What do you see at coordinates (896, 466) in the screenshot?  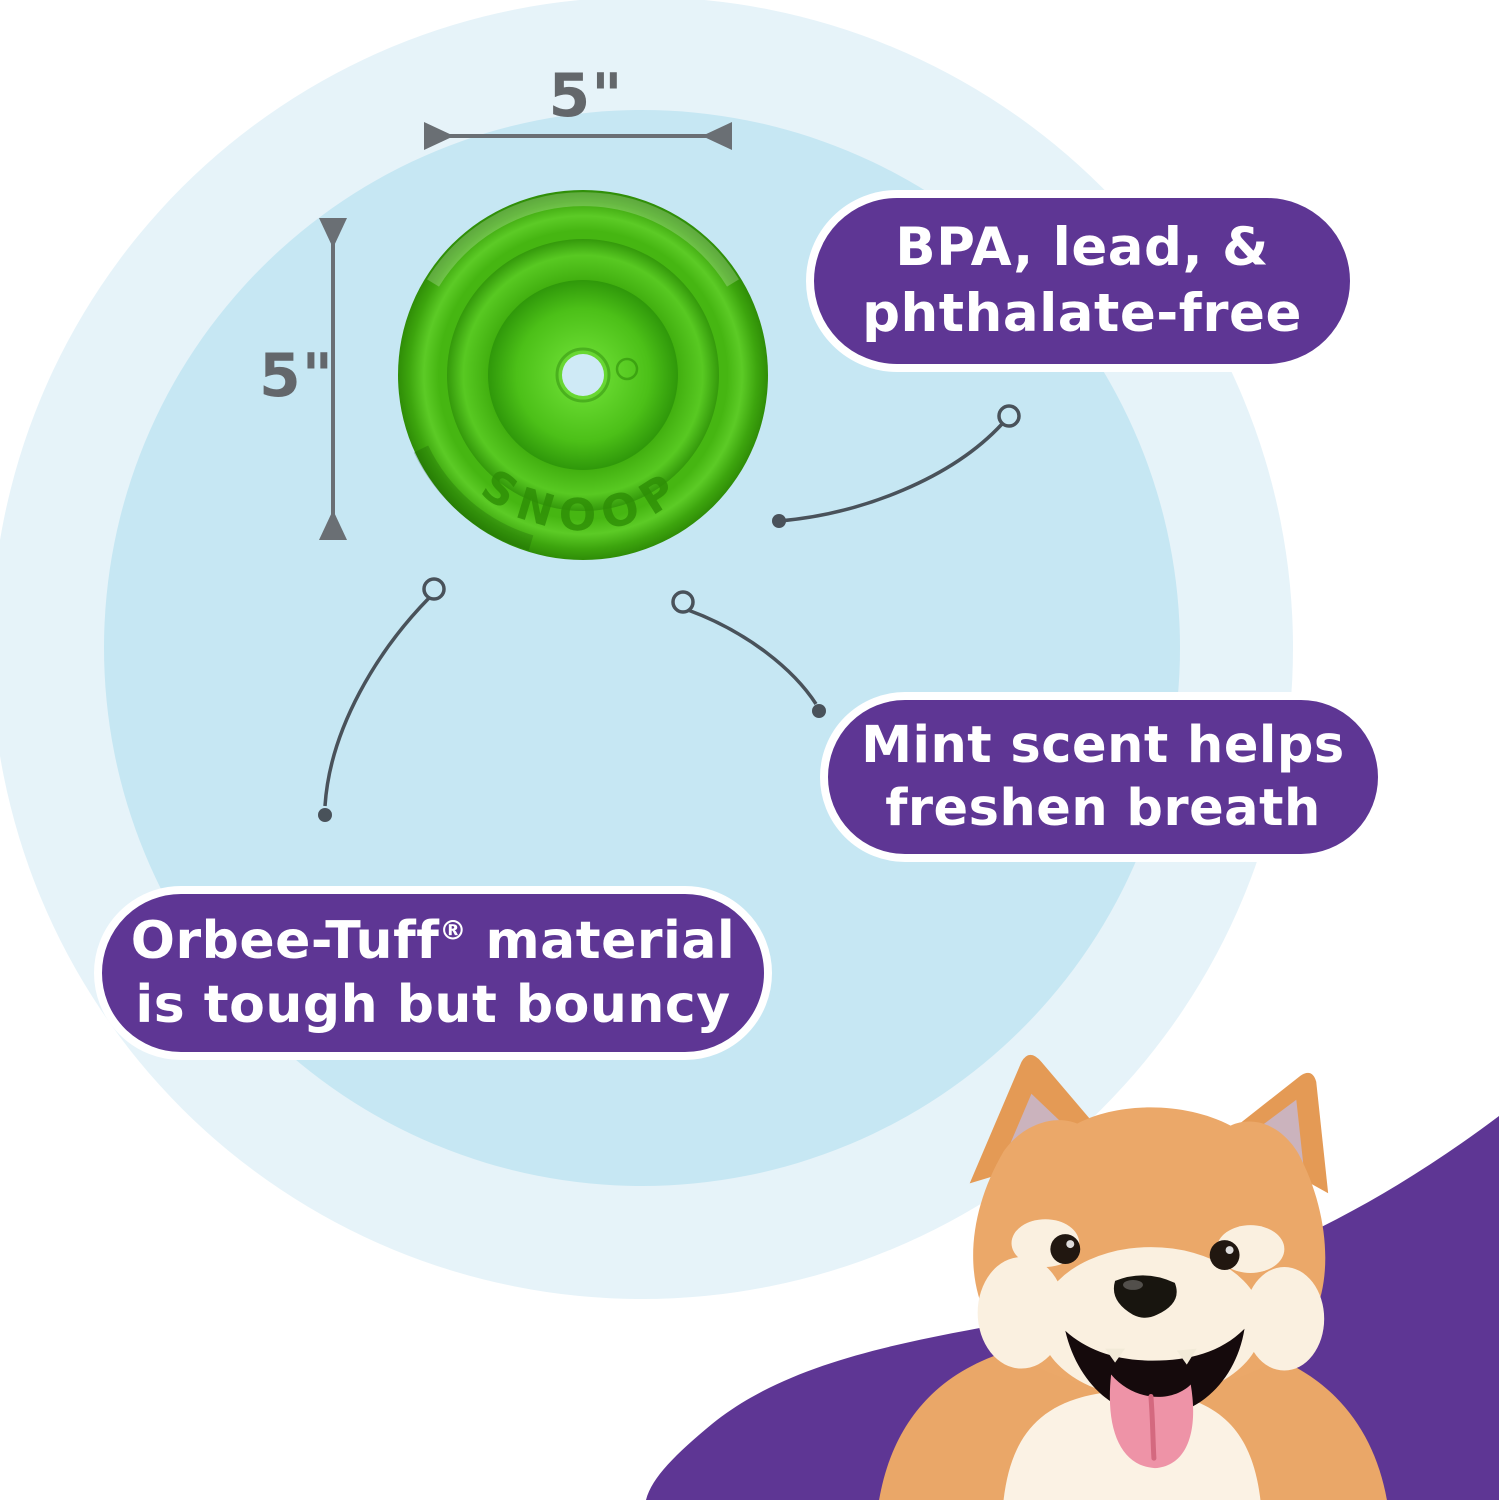 I see `connector-bpa` at bounding box center [896, 466].